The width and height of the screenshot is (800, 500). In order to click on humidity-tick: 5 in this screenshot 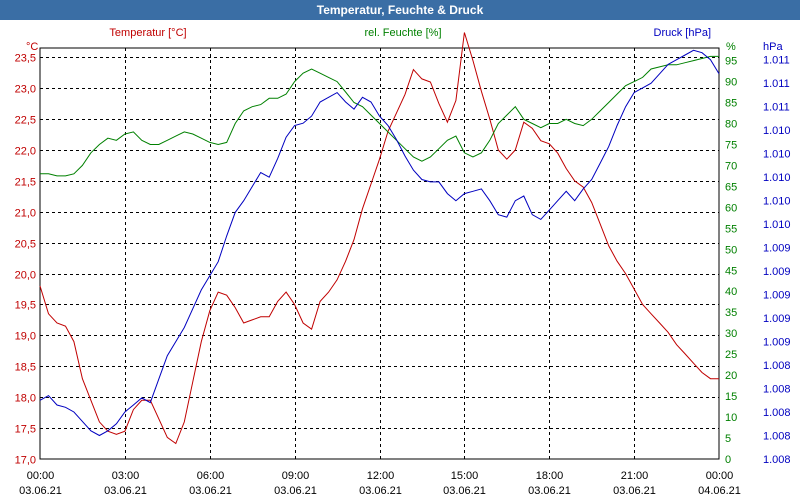, I will do `click(728, 439)`.